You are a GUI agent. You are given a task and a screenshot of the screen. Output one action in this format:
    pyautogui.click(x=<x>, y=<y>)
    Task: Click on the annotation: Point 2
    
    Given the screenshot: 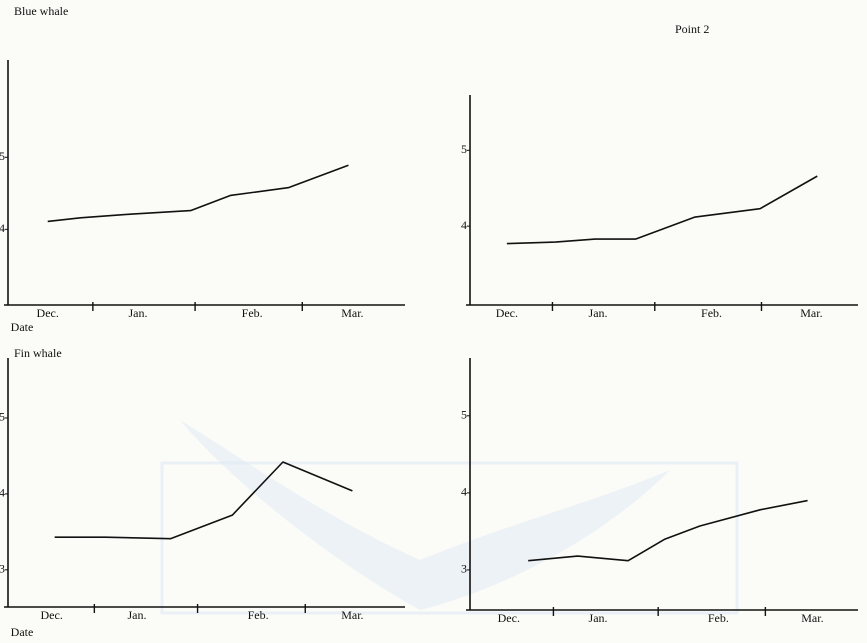 What is the action you would take?
    pyautogui.click(x=692, y=29)
    